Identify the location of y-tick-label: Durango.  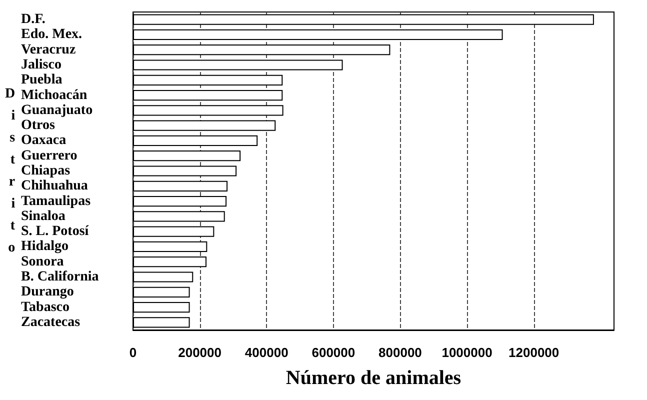
(47, 292).